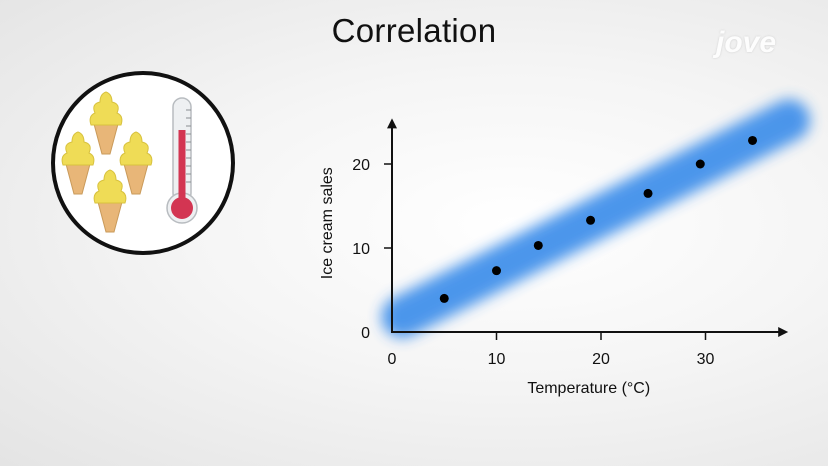  I want to click on x-axis-arrow, so click(783, 332).